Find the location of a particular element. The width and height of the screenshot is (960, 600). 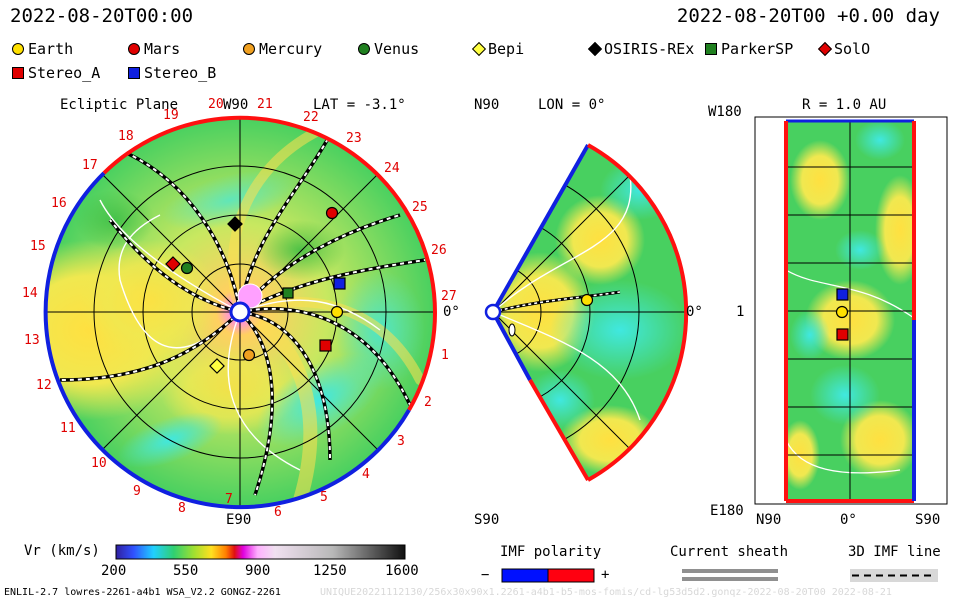

parkersp-marker-icon is located at coordinates (711, 49).